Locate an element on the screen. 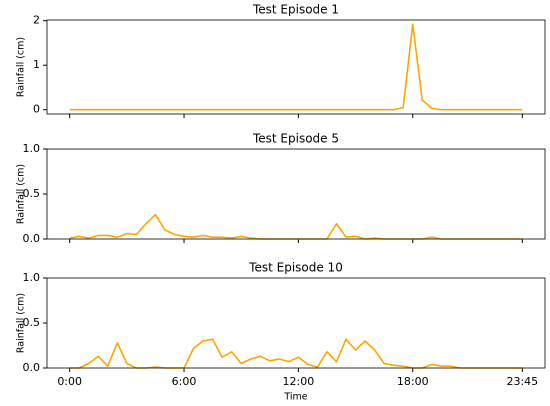 The height and width of the screenshot is (406, 550). x-axis-label: Time is located at coordinates (295, 397).